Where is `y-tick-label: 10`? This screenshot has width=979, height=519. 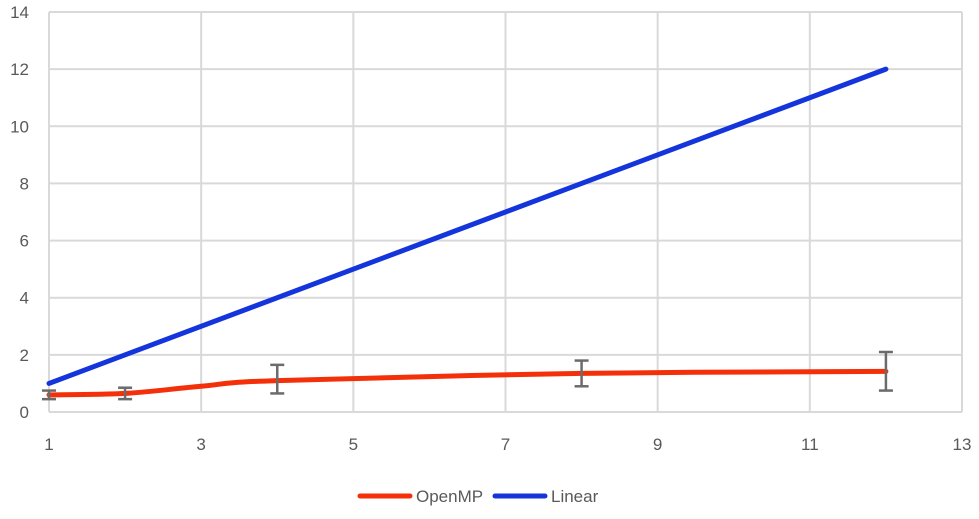
y-tick-label: 10 is located at coordinates (19, 126).